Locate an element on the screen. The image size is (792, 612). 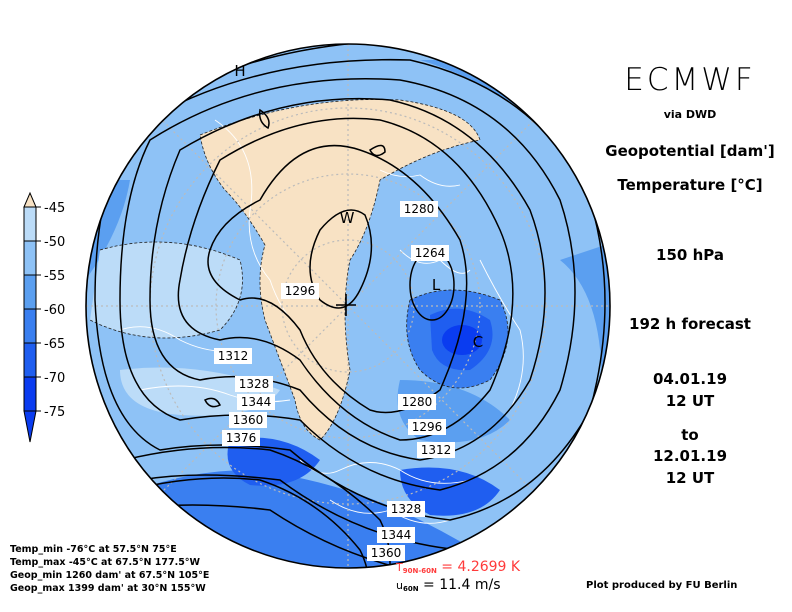
variable-temperature: Temperature [°C] is located at coordinates (690, 185).